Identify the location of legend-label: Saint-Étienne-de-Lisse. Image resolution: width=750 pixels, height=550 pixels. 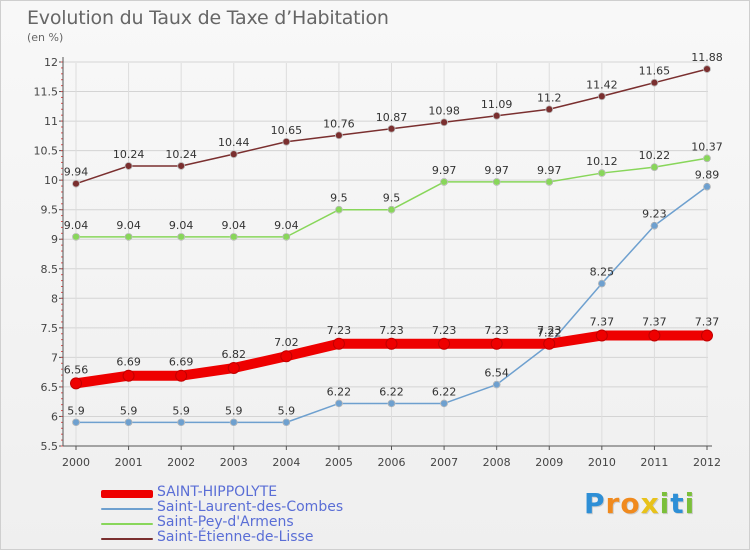
(235, 537).